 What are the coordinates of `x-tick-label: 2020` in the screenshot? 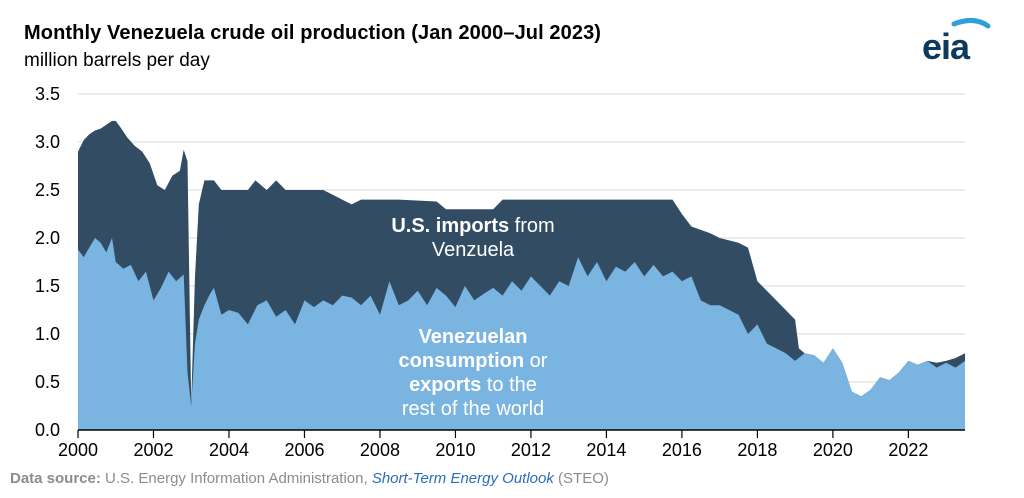 It's located at (833, 450).